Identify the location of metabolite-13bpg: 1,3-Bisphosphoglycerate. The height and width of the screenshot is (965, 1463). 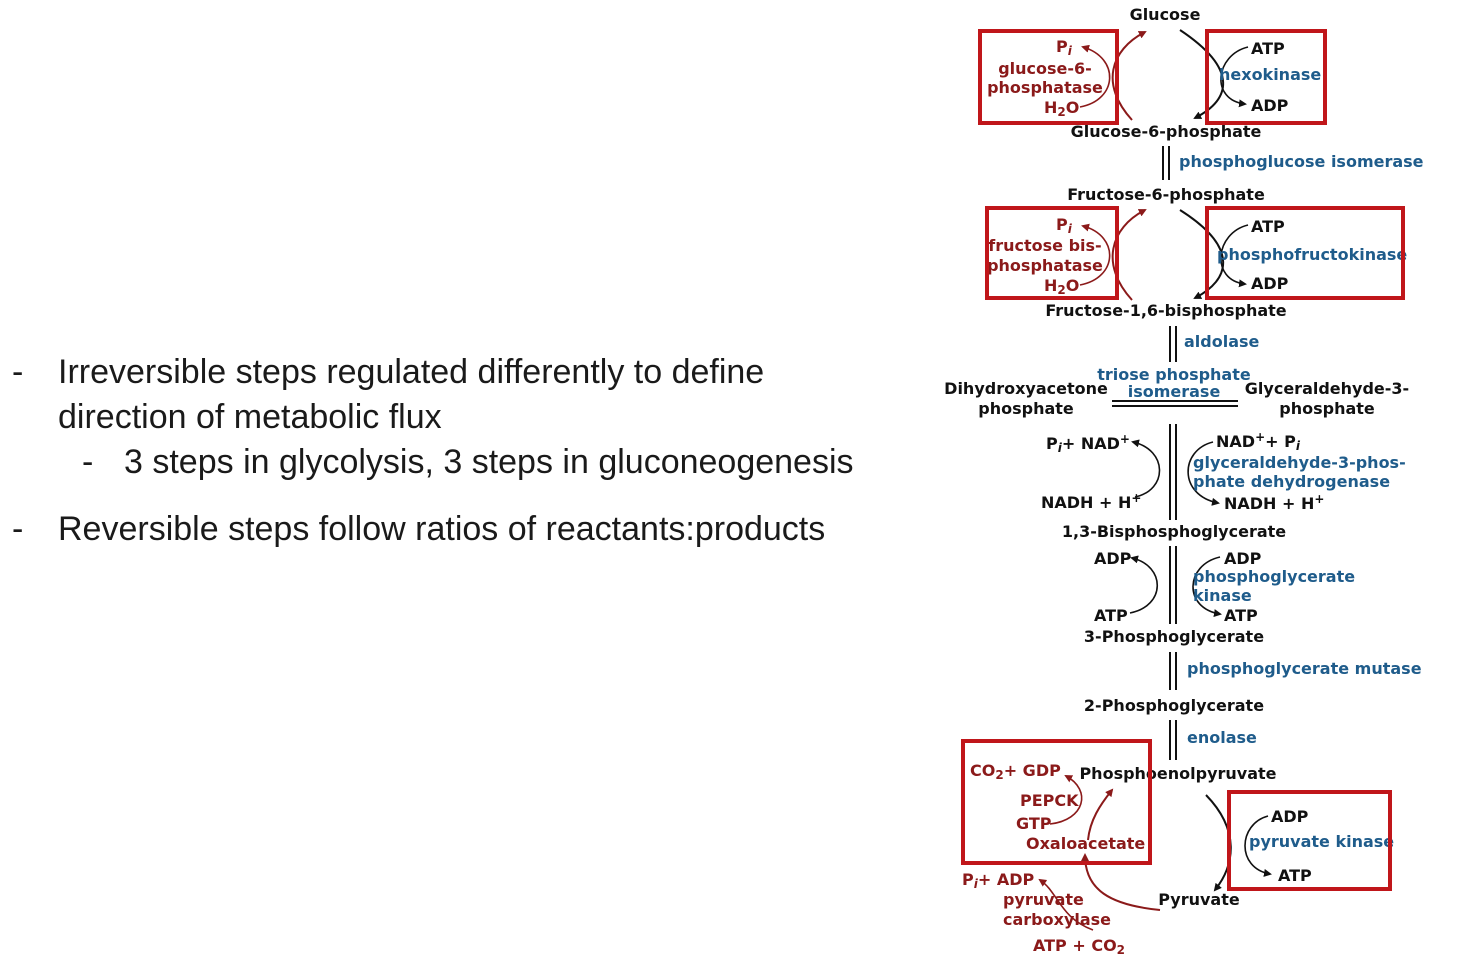
(1174, 531).